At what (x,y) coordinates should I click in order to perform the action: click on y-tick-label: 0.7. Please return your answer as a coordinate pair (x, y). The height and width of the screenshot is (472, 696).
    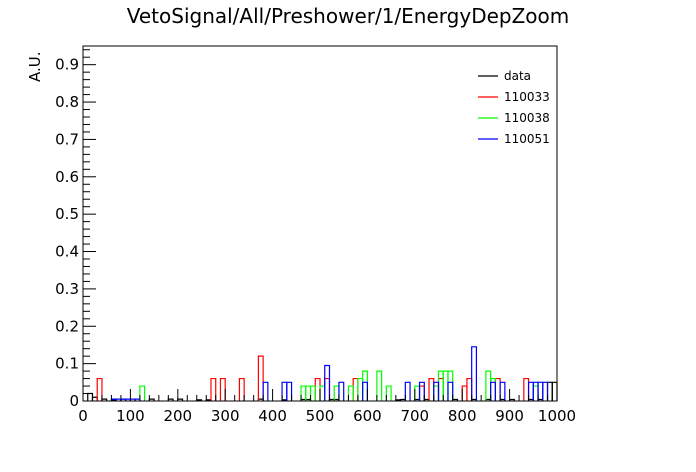
    Looking at the image, I should click on (67, 139).